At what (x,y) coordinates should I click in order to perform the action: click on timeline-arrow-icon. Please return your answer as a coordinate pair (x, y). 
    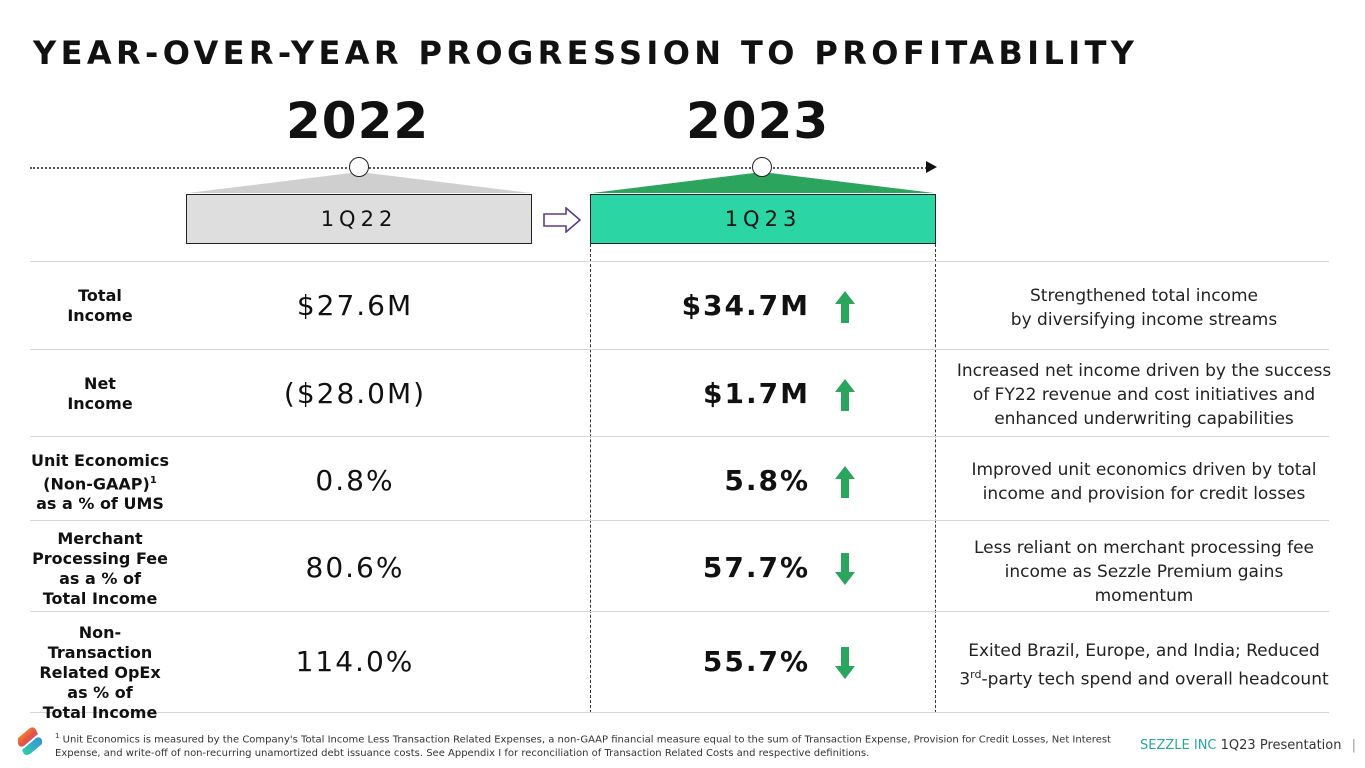
    Looking at the image, I should click on (931, 167).